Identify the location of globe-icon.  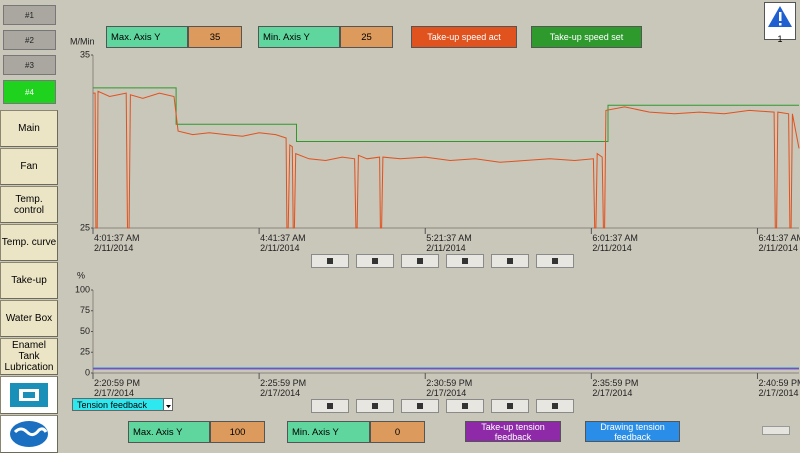
(29, 434).